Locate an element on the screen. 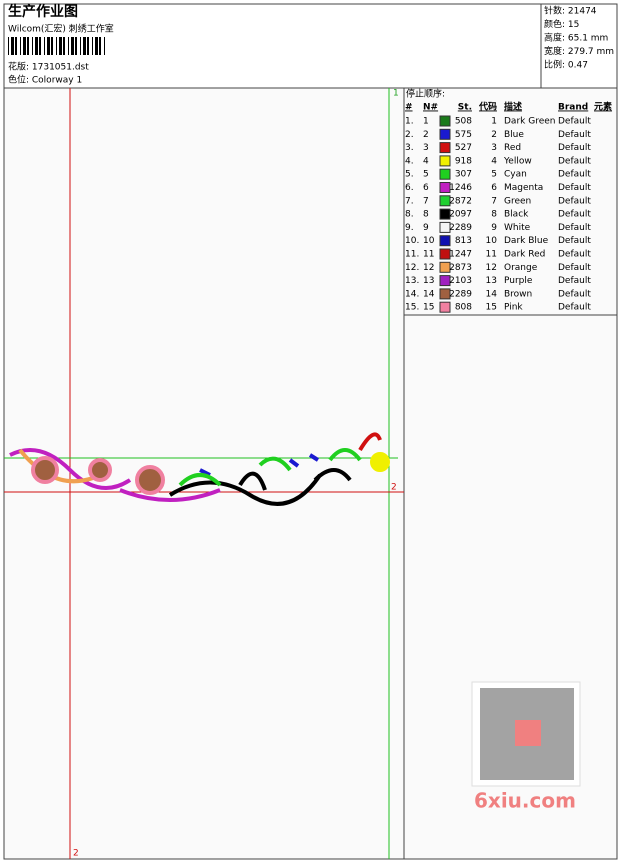 This screenshot has height=865, width=620. row-index: 2. is located at coordinates (409, 135).